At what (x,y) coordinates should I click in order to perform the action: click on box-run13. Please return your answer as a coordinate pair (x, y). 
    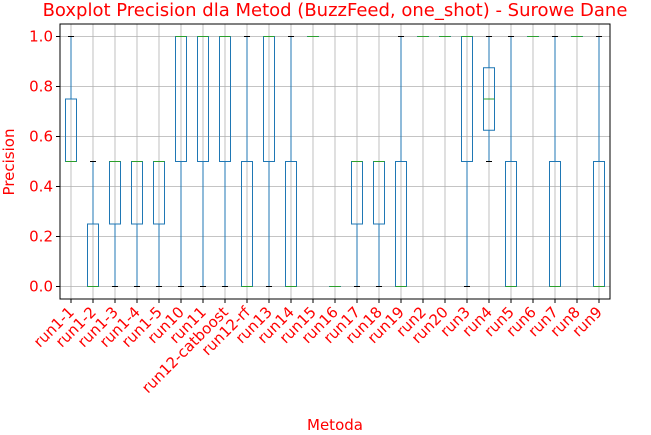
    Looking at the image, I should click on (269, 161).